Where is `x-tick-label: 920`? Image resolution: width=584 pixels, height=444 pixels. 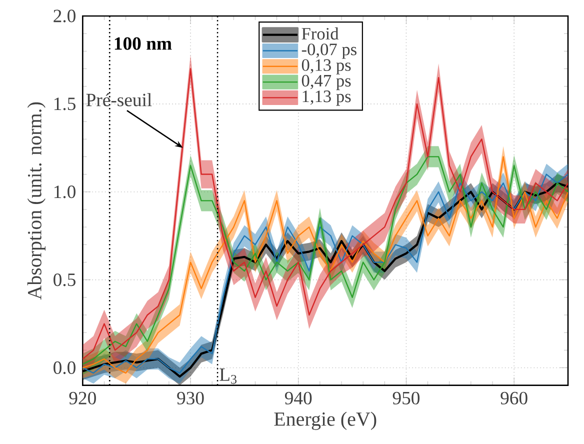
x-tick-label: 920 is located at coordinates (82, 398).